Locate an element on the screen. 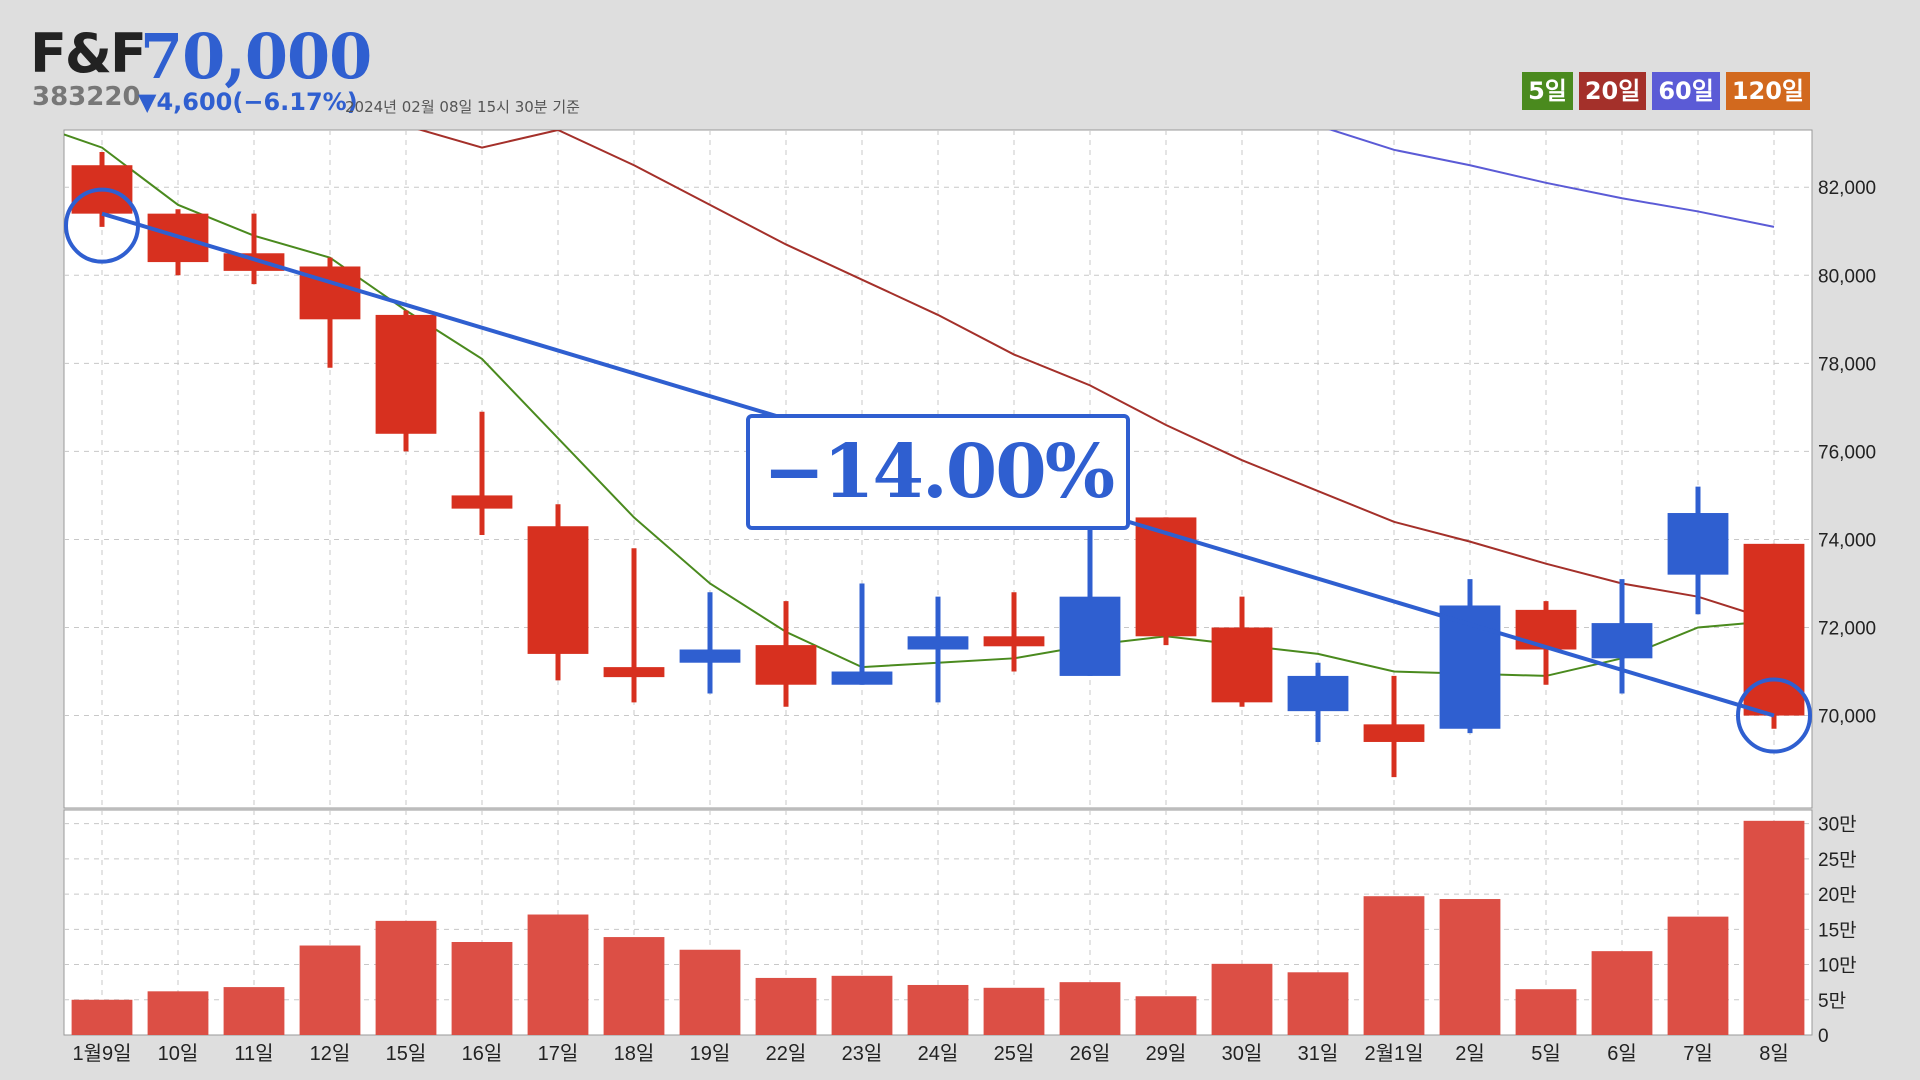 The image size is (1920, 1080). price-tick-label: 72,000 is located at coordinates (1847, 628).